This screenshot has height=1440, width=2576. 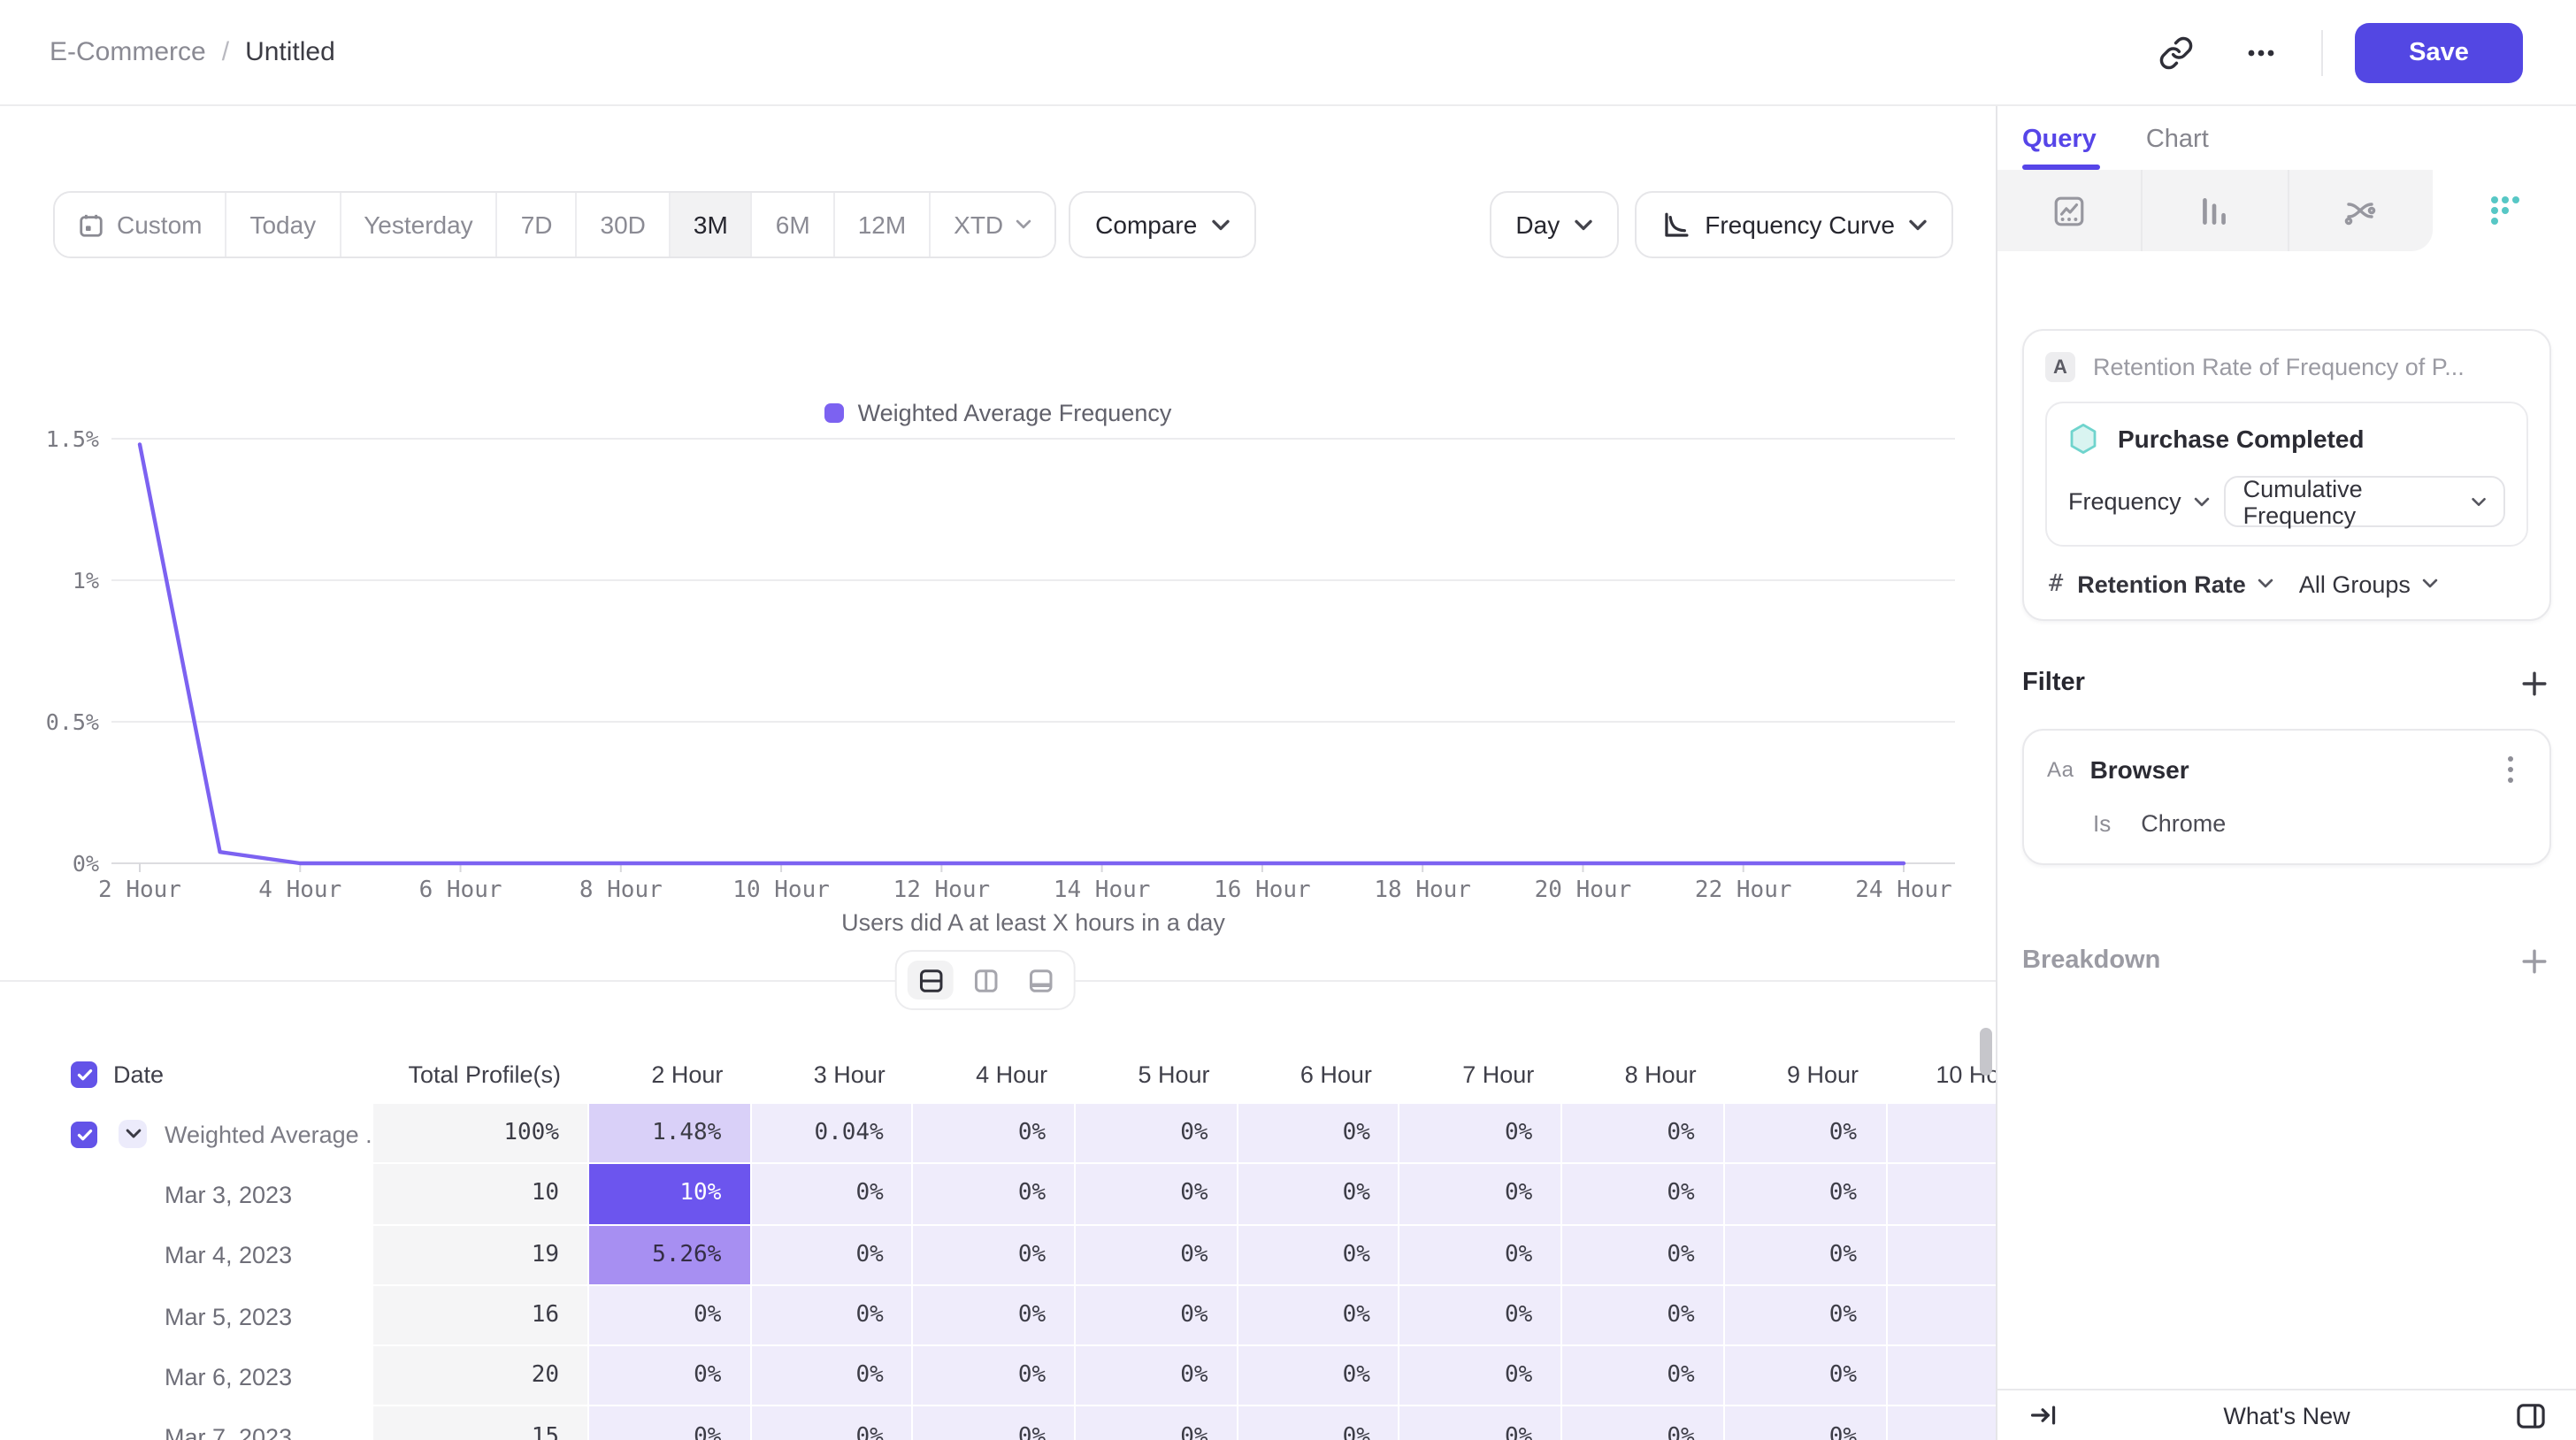 I want to click on column-header: Date, so click(x=139, y=1074).